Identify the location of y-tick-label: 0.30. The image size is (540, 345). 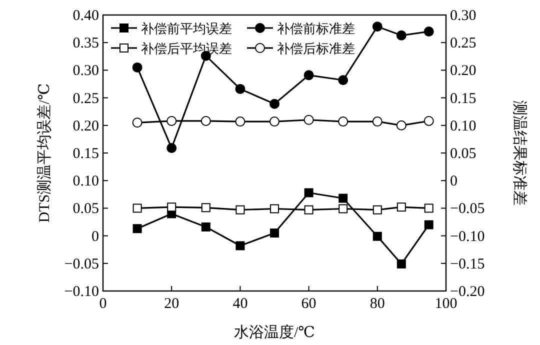
(85, 71).